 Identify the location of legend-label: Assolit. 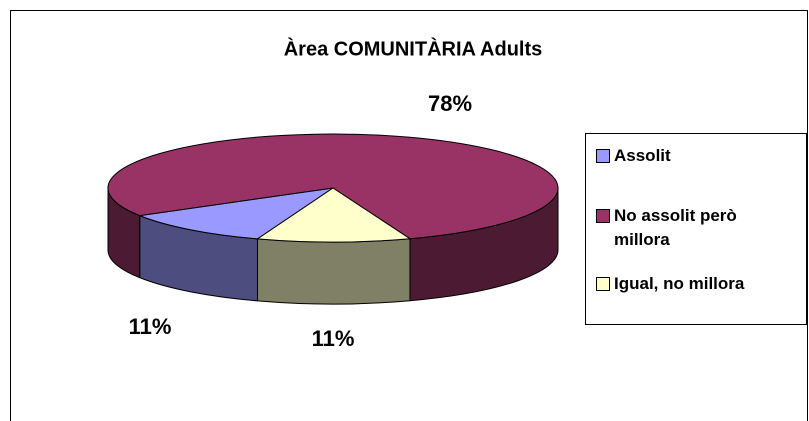
(642, 155).